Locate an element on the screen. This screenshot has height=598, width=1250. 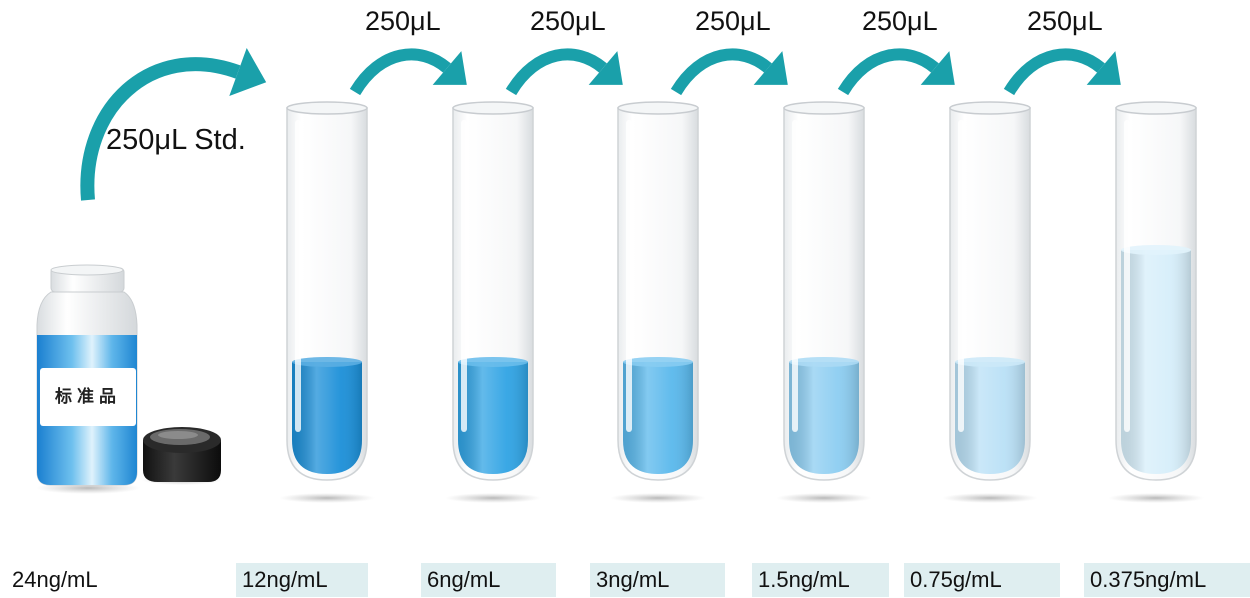
standard-bottle is located at coordinates (88, 379).